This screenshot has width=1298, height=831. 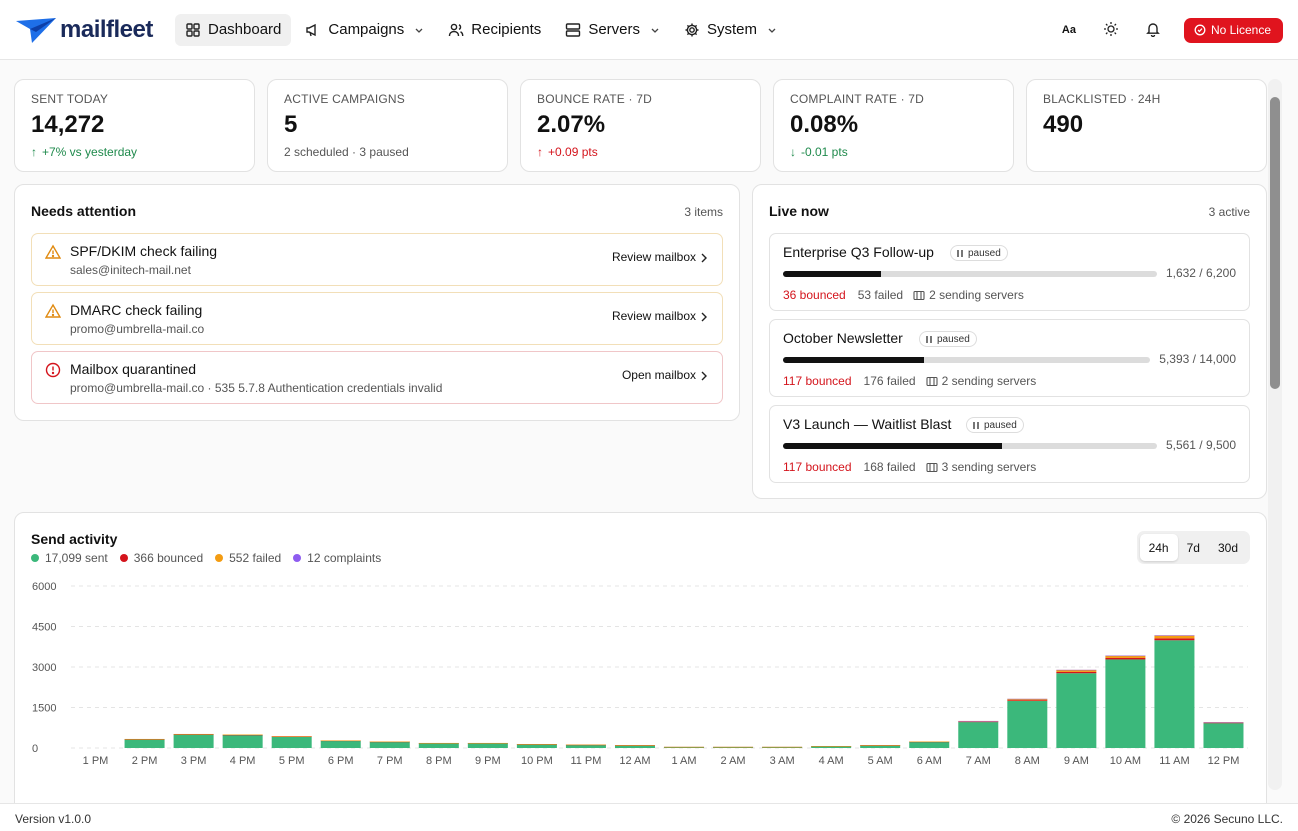 I want to click on legend-label: 366 bounced, so click(x=168, y=558).